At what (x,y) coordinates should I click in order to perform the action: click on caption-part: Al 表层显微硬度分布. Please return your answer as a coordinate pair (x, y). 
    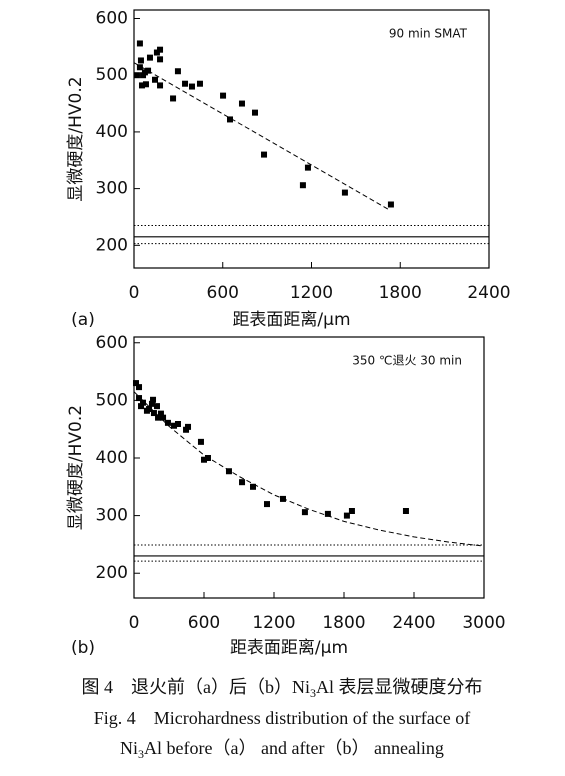
    Looking at the image, I should click on (399, 687).